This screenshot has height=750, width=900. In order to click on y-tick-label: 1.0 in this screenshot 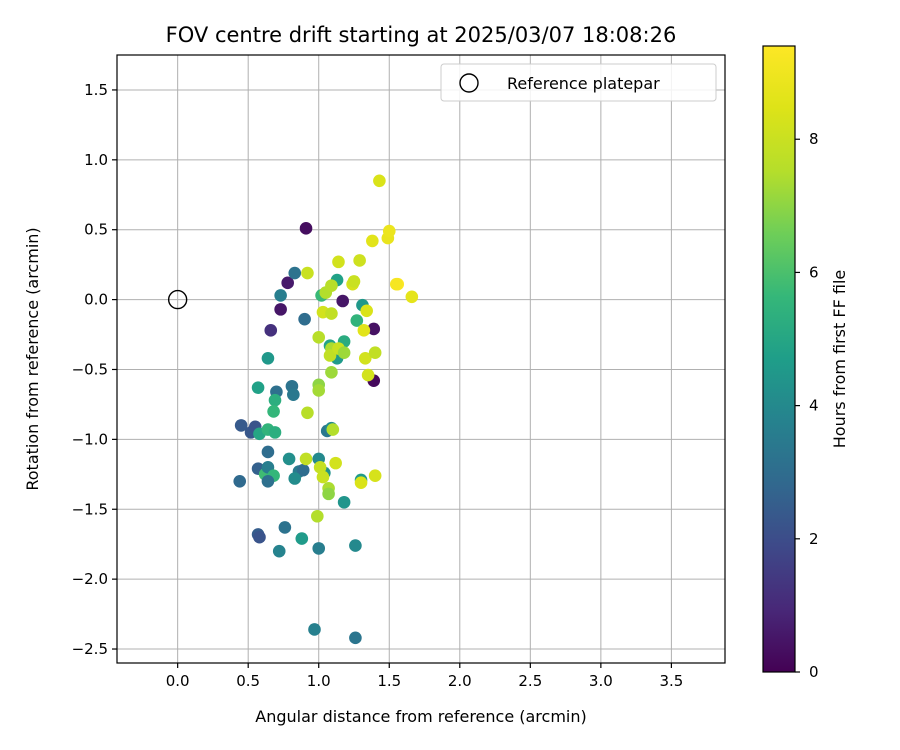, I will do `click(96, 160)`.